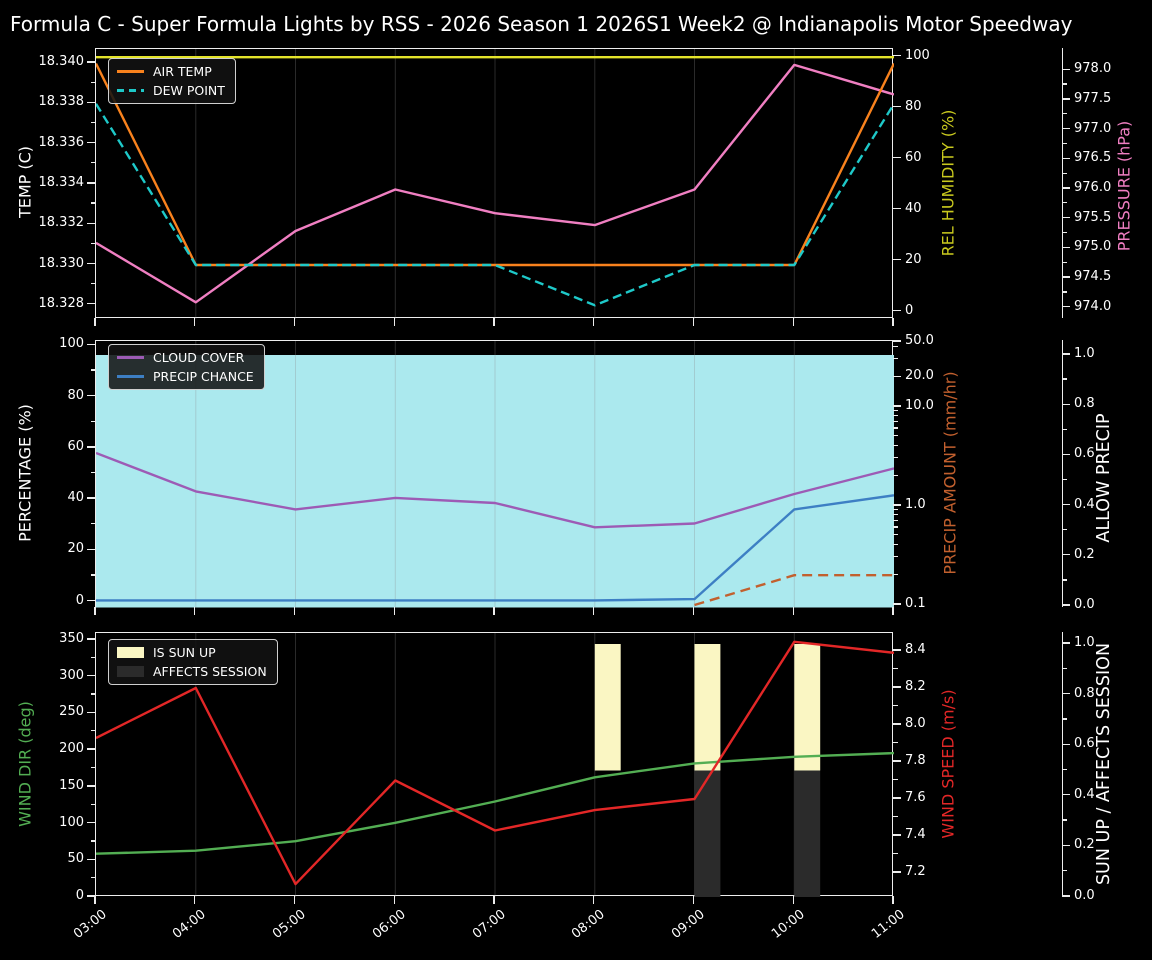 The image size is (1152, 960). What do you see at coordinates (707, 833) in the screenshot?
I see `affects-bar` at bounding box center [707, 833].